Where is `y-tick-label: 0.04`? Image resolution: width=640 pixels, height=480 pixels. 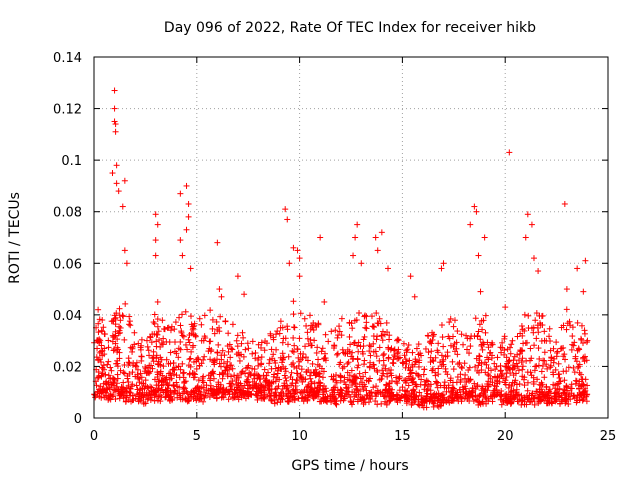 y-tick-label: 0.04 is located at coordinates (67, 316).